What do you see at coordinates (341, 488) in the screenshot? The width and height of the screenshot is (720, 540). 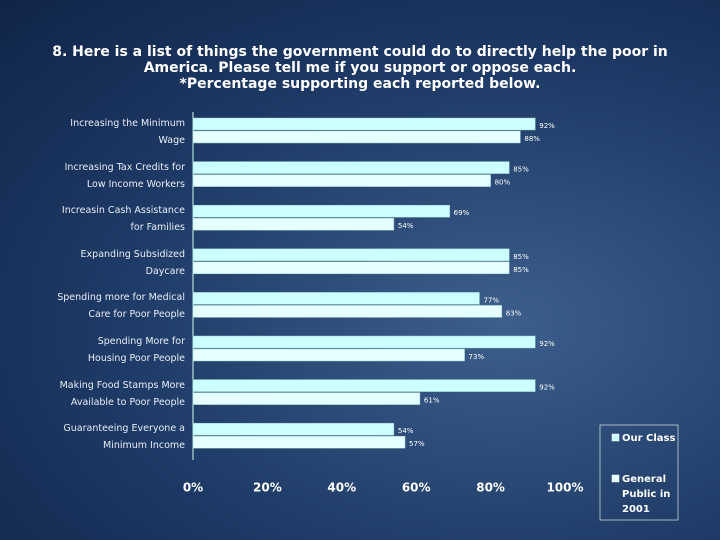 I see `x-tick-label: 40%` at bounding box center [341, 488].